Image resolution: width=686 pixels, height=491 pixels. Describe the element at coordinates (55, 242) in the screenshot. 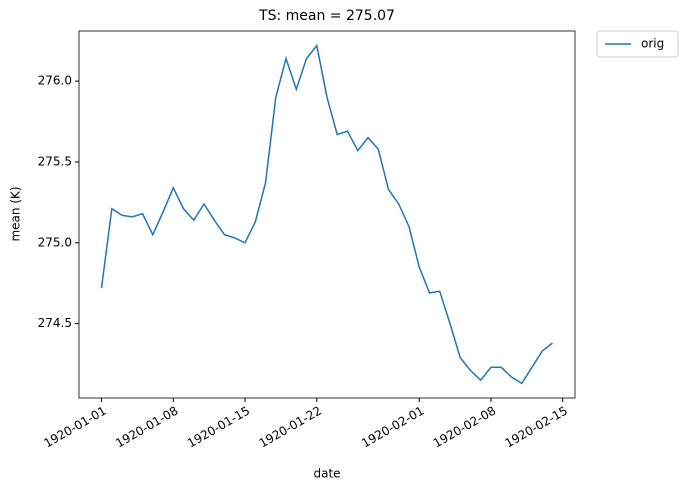

I see `y-tick-label: 275.0` at that location.